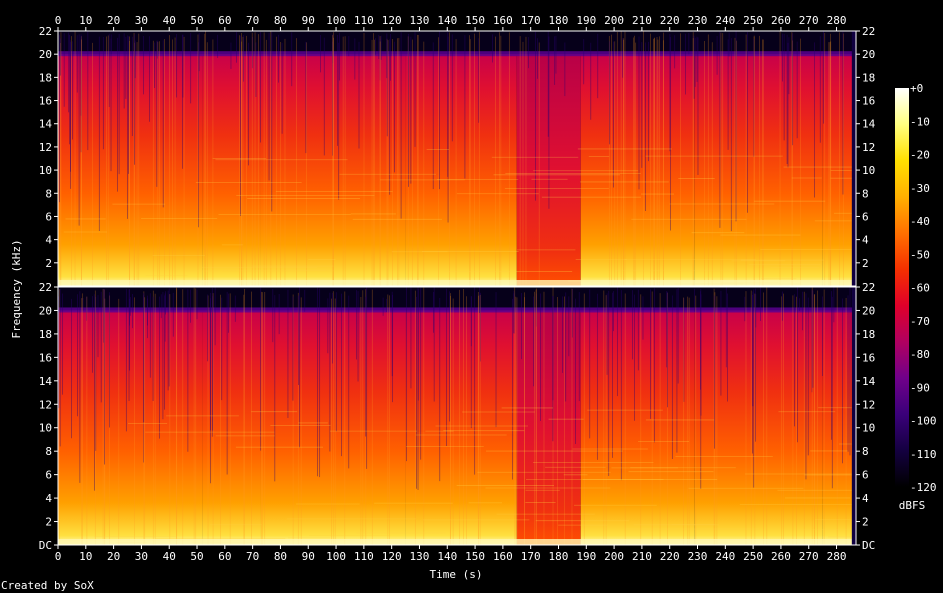 The height and width of the screenshot is (593, 943). I want to click on x-tick-label: 180, so click(559, 20).